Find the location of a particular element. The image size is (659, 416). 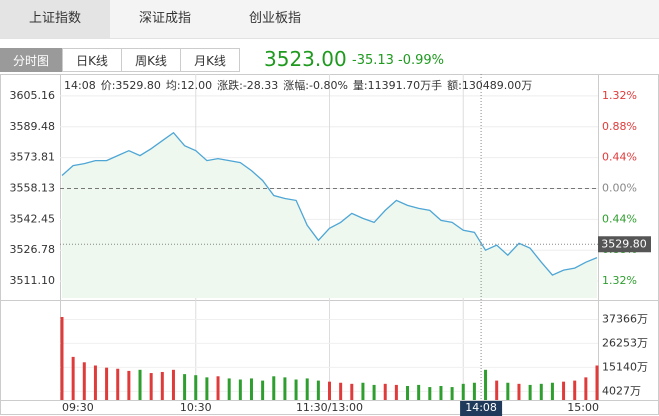

y-tick-label: 15140万 is located at coordinates (625, 366).